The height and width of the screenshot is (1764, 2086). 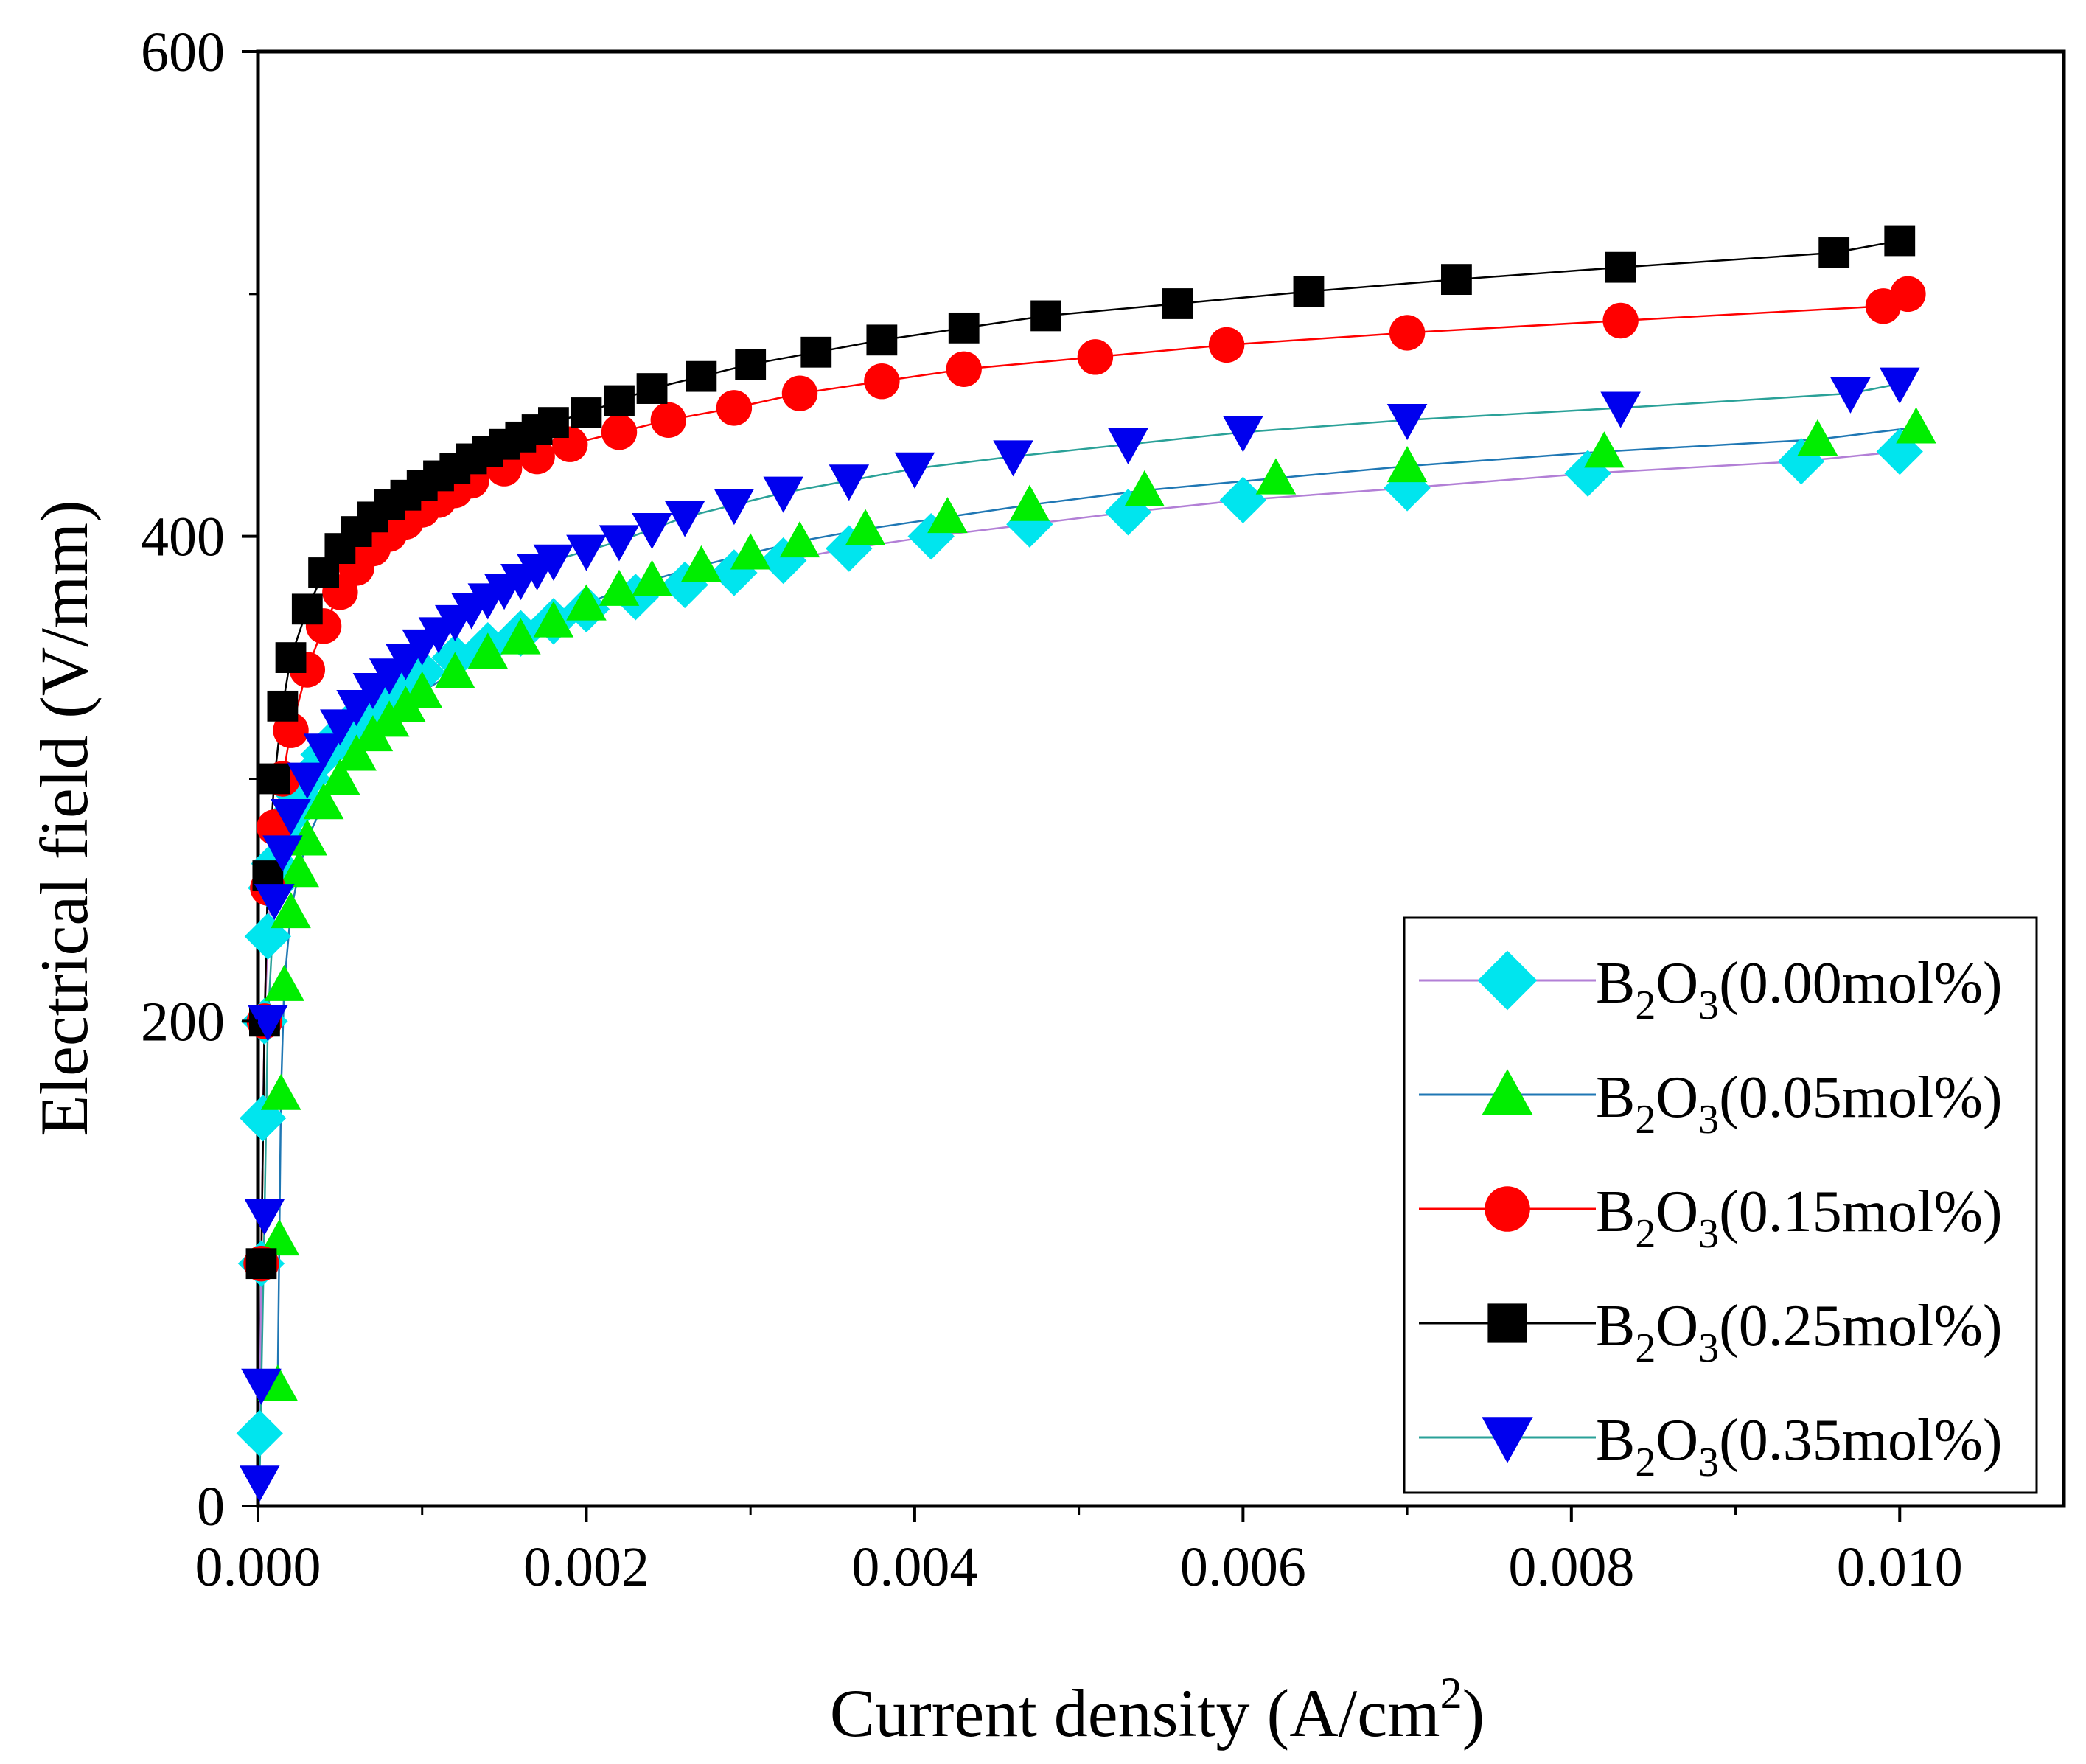 I want to click on x-axis-title-close: ), so click(x=1473, y=1713).